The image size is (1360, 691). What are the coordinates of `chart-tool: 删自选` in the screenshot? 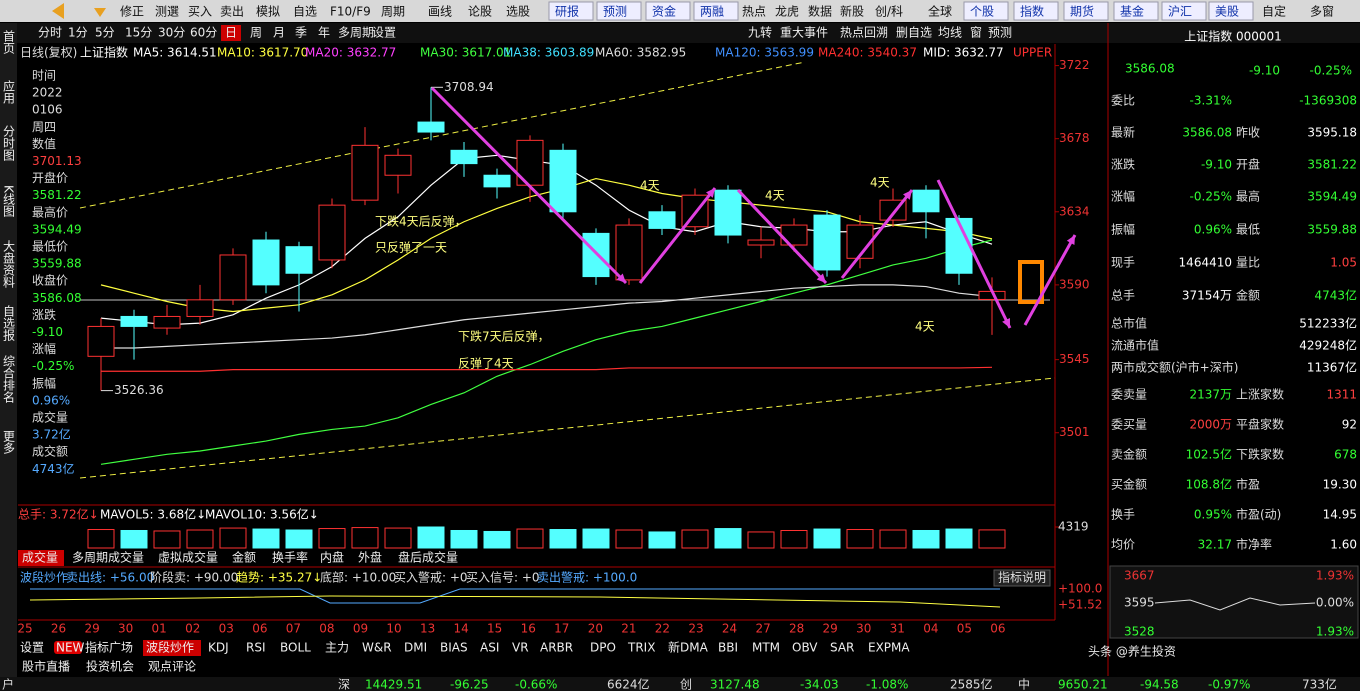 It's located at (914, 33).